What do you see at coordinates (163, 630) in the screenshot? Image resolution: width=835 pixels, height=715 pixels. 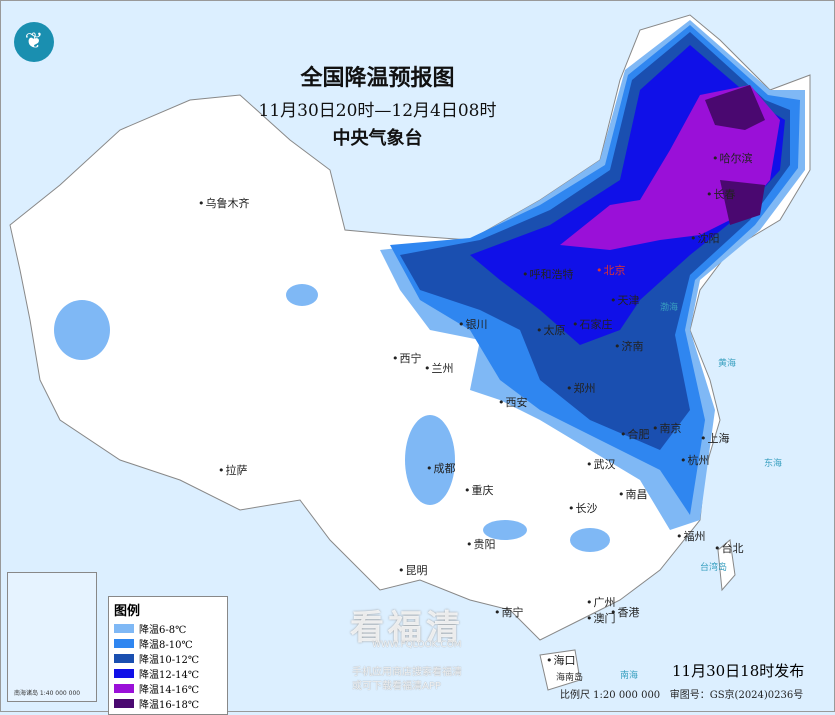 I see `legend-label: 降温6-8℃` at bounding box center [163, 630].